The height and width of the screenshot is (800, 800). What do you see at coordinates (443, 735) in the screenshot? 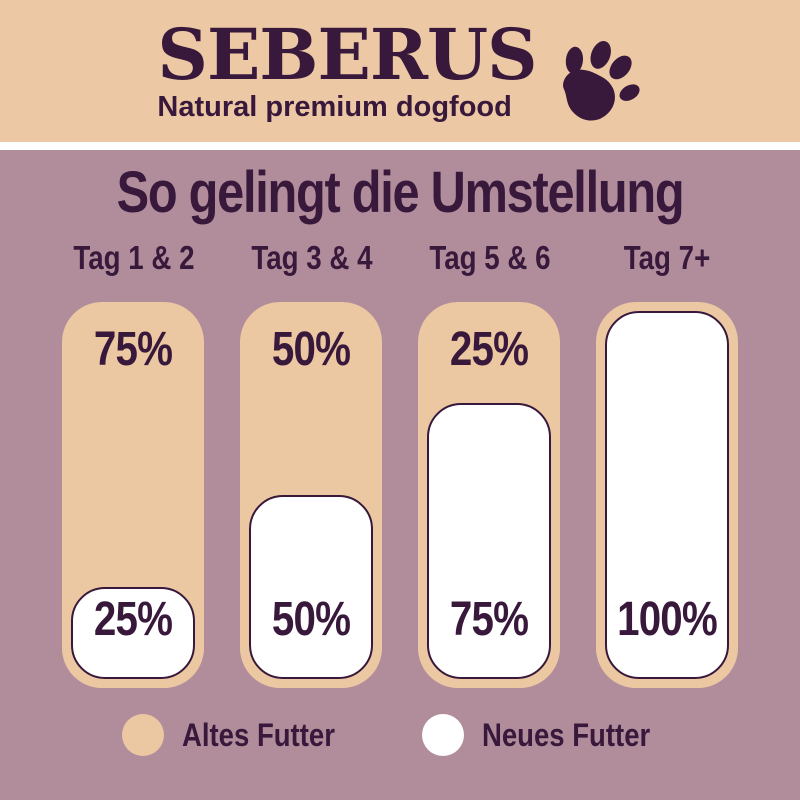
I see `new-food-swatch` at bounding box center [443, 735].